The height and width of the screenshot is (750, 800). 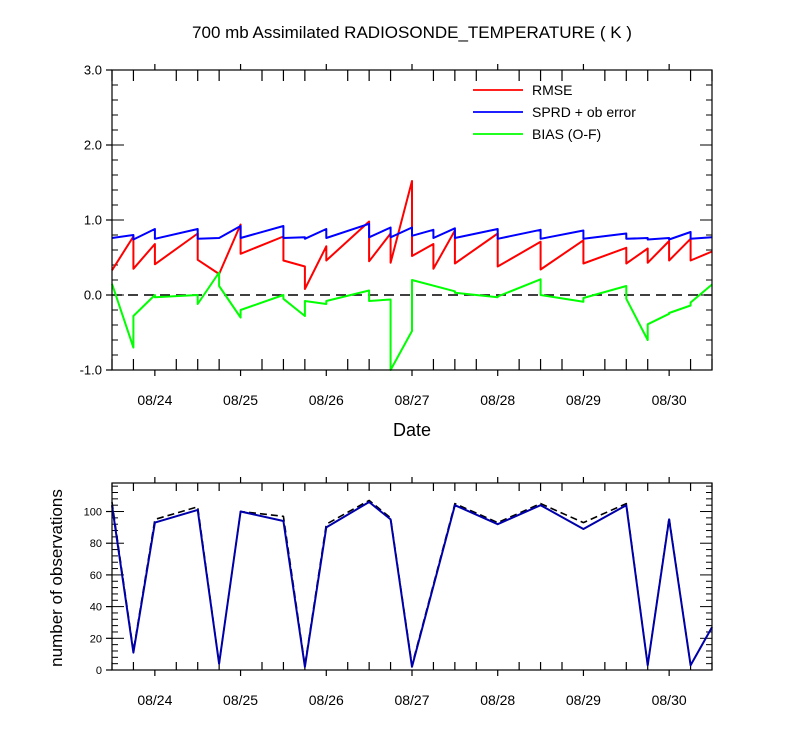 What do you see at coordinates (326, 400) in the screenshot?
I see `top-x-tick-label: 08/26` at bounding box center [326, 400].